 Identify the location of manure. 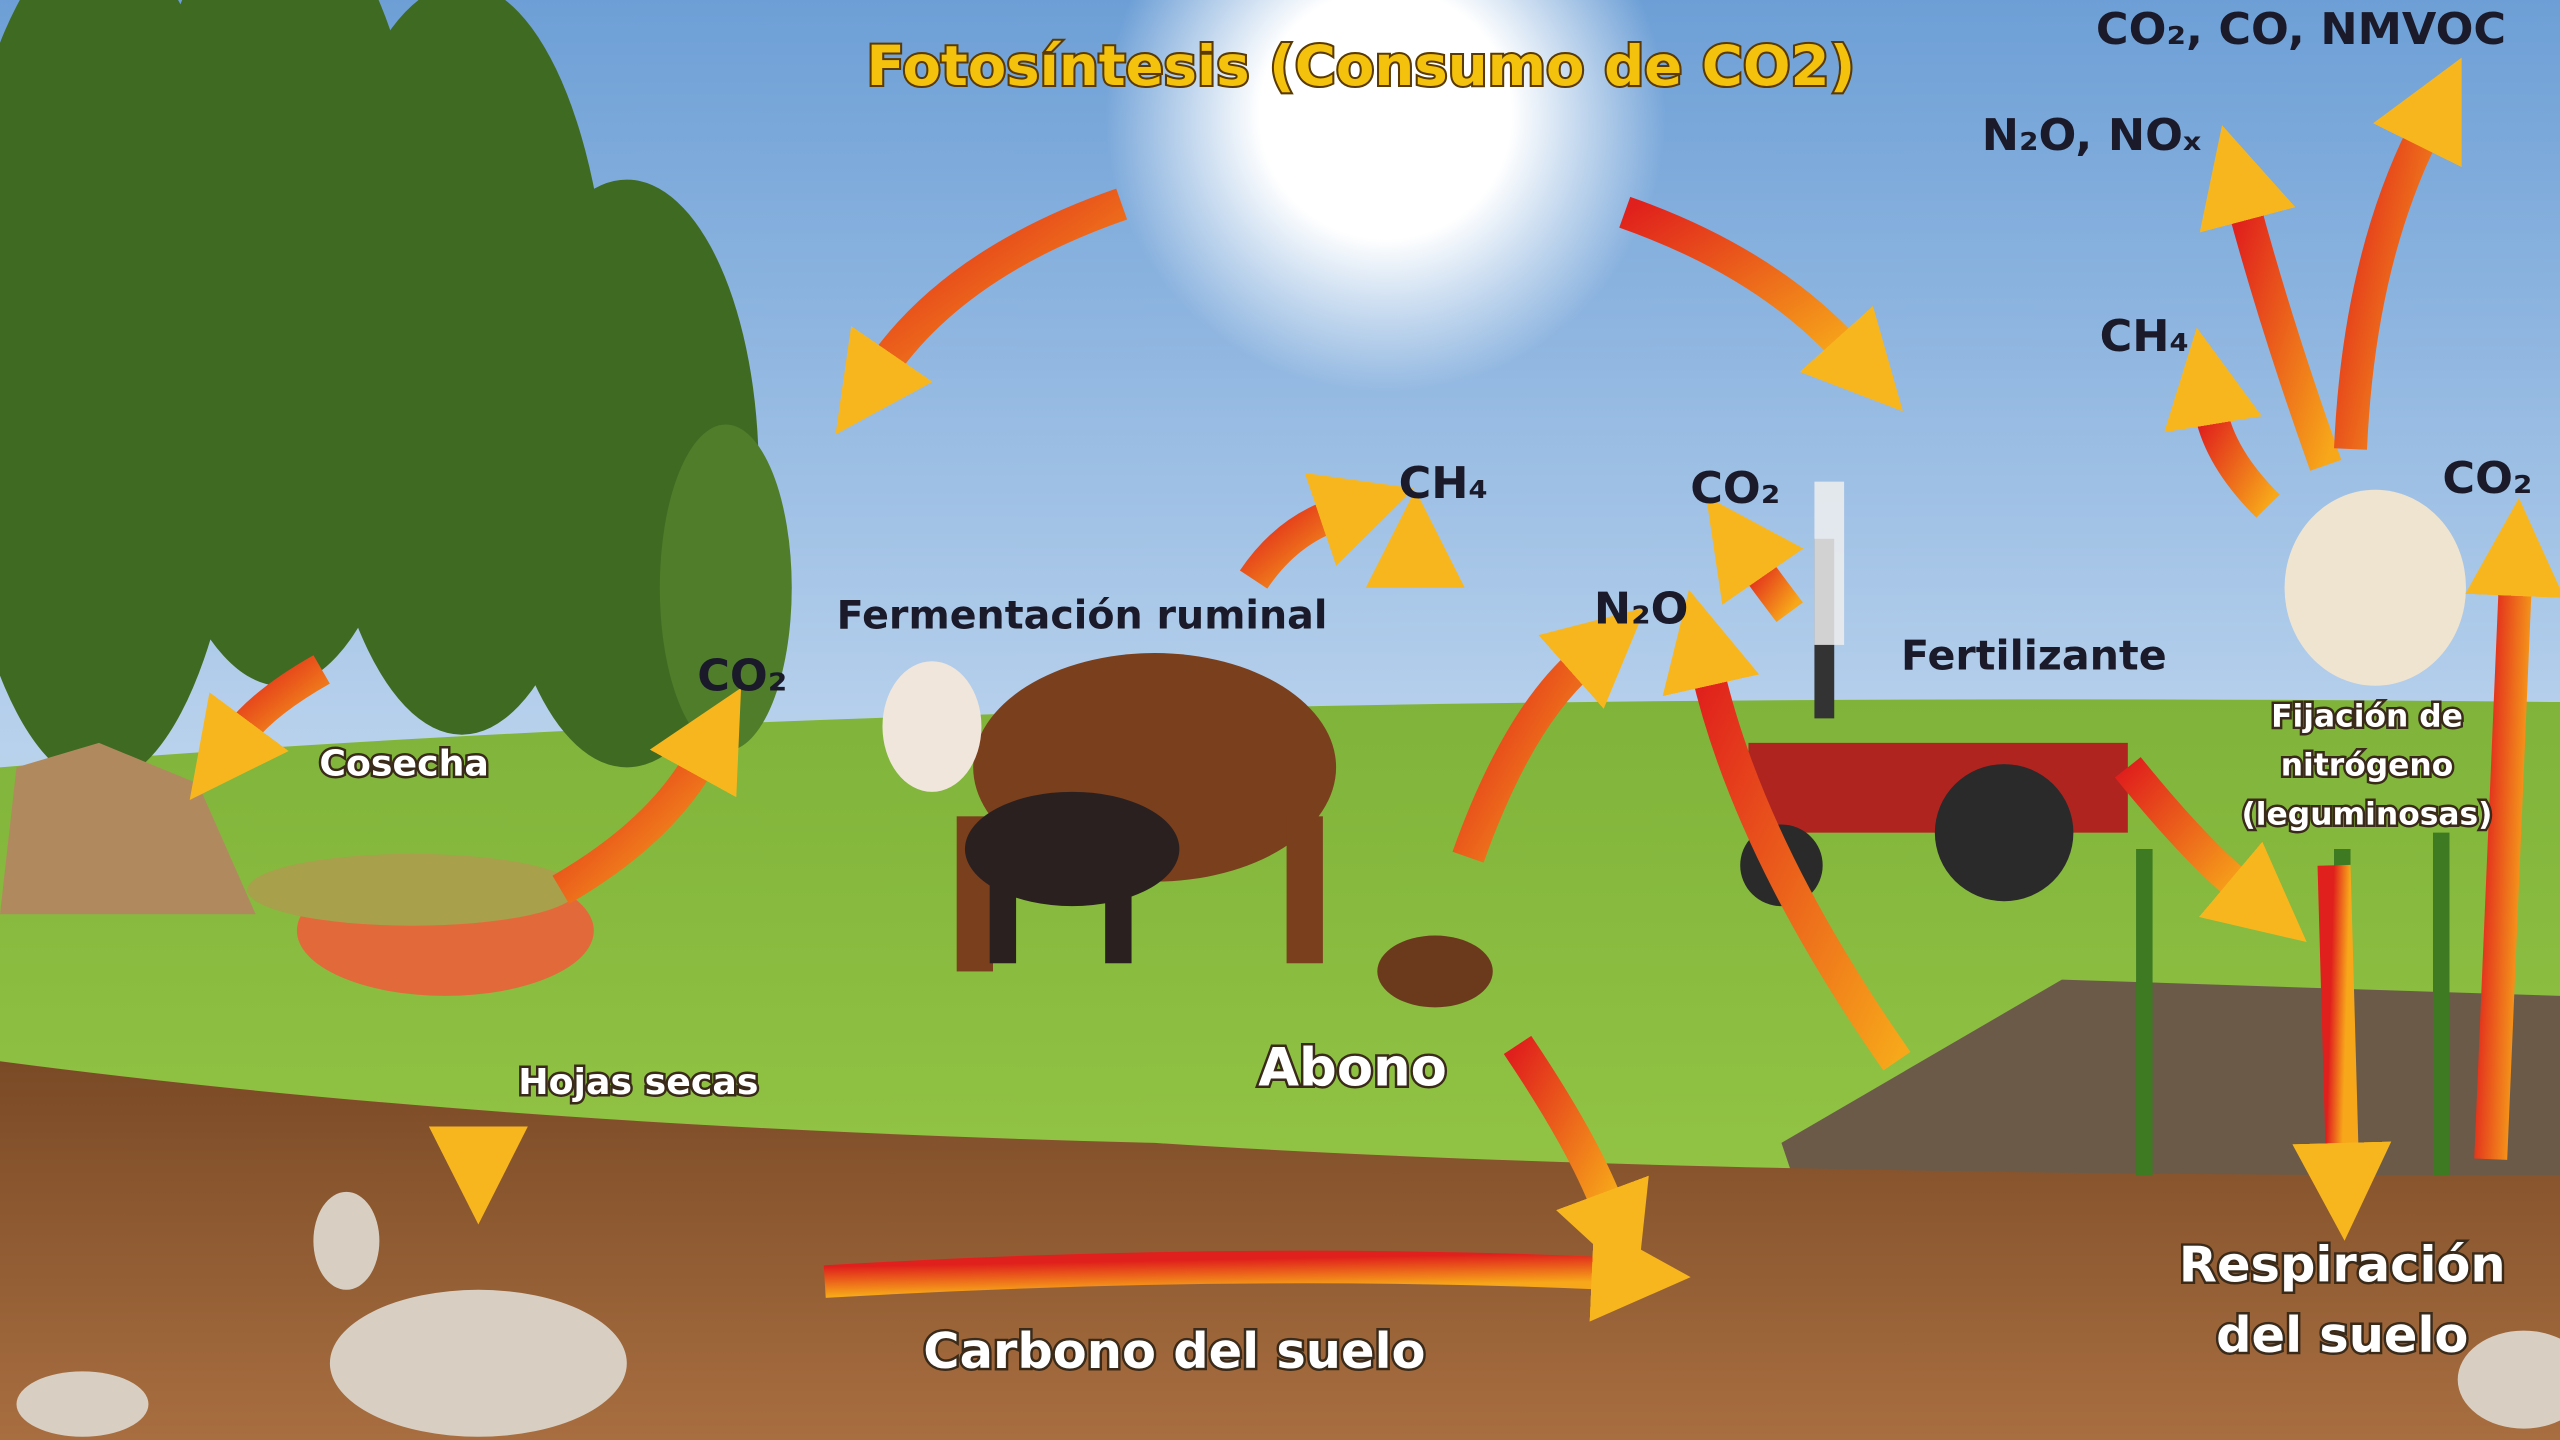
(1435, 971).